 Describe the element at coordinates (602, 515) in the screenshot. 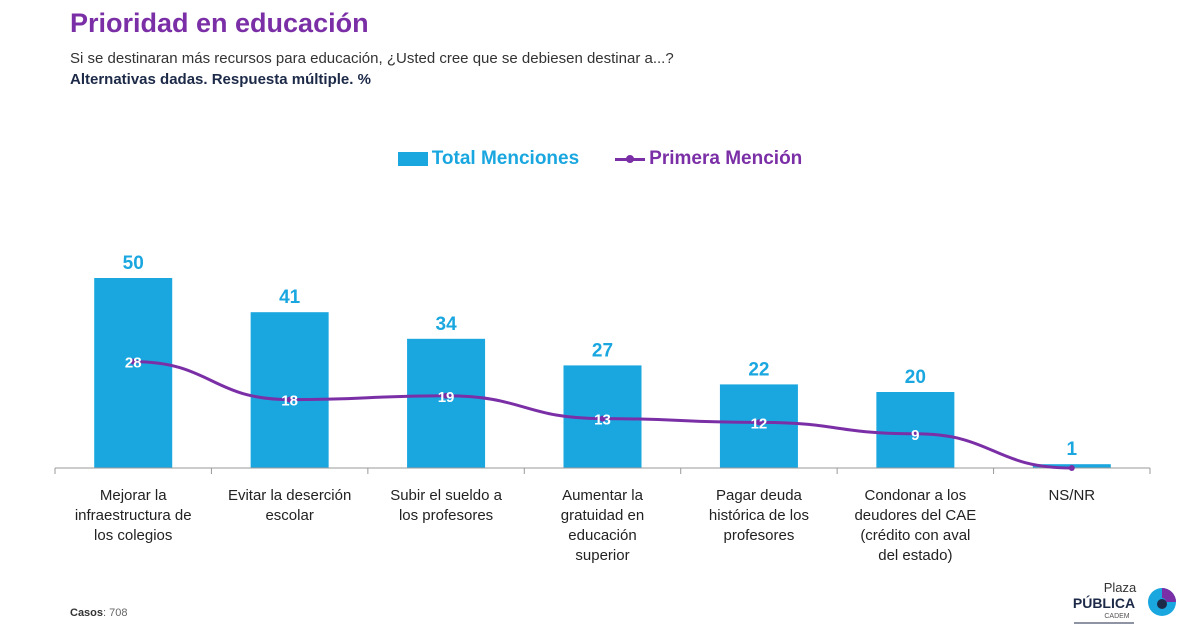

I see `category-label-3-1: gratuidad en` at that location.